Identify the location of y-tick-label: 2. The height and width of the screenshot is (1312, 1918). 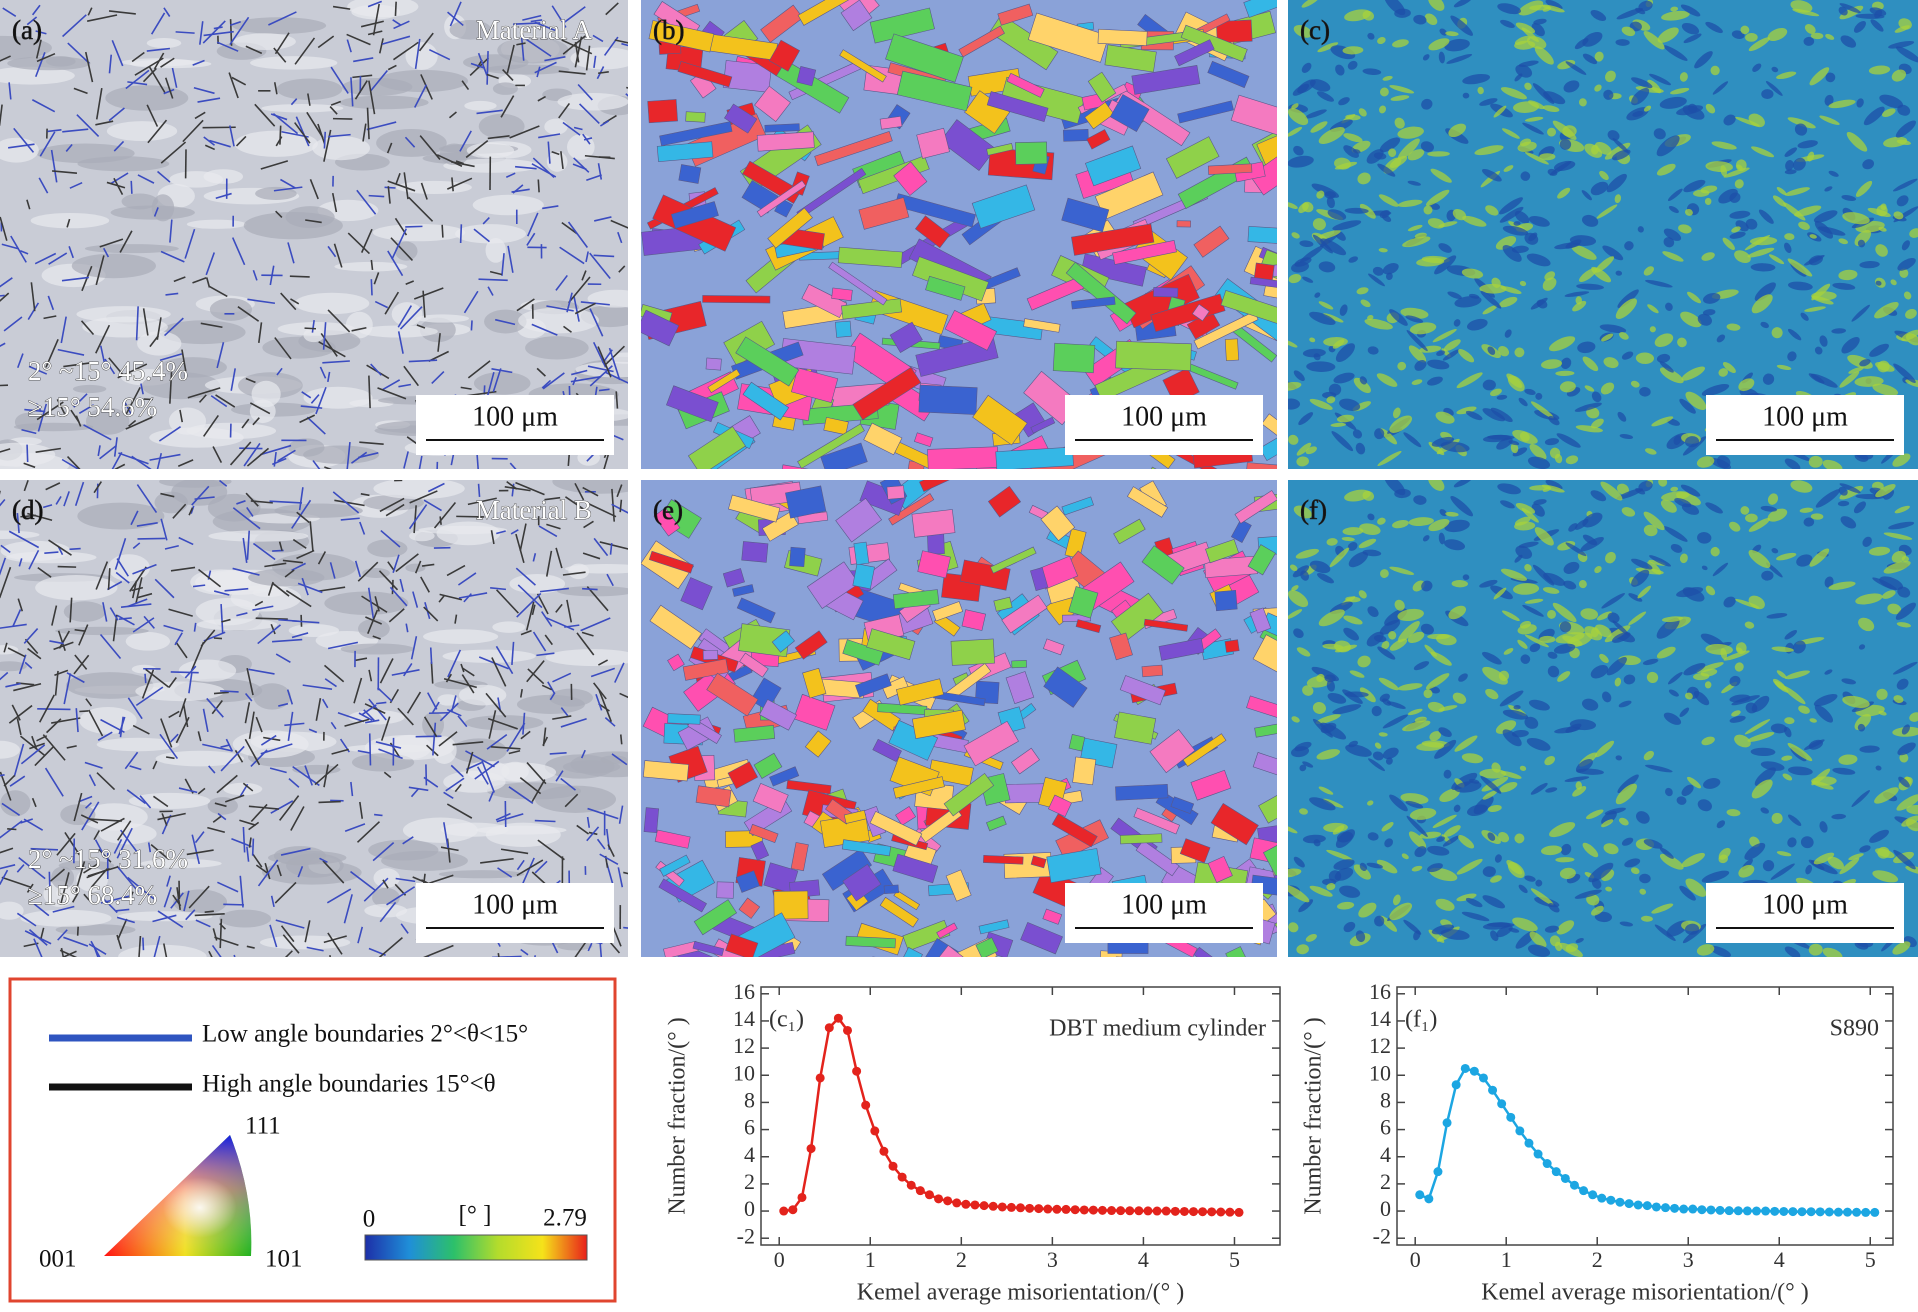
(1385, 1181).